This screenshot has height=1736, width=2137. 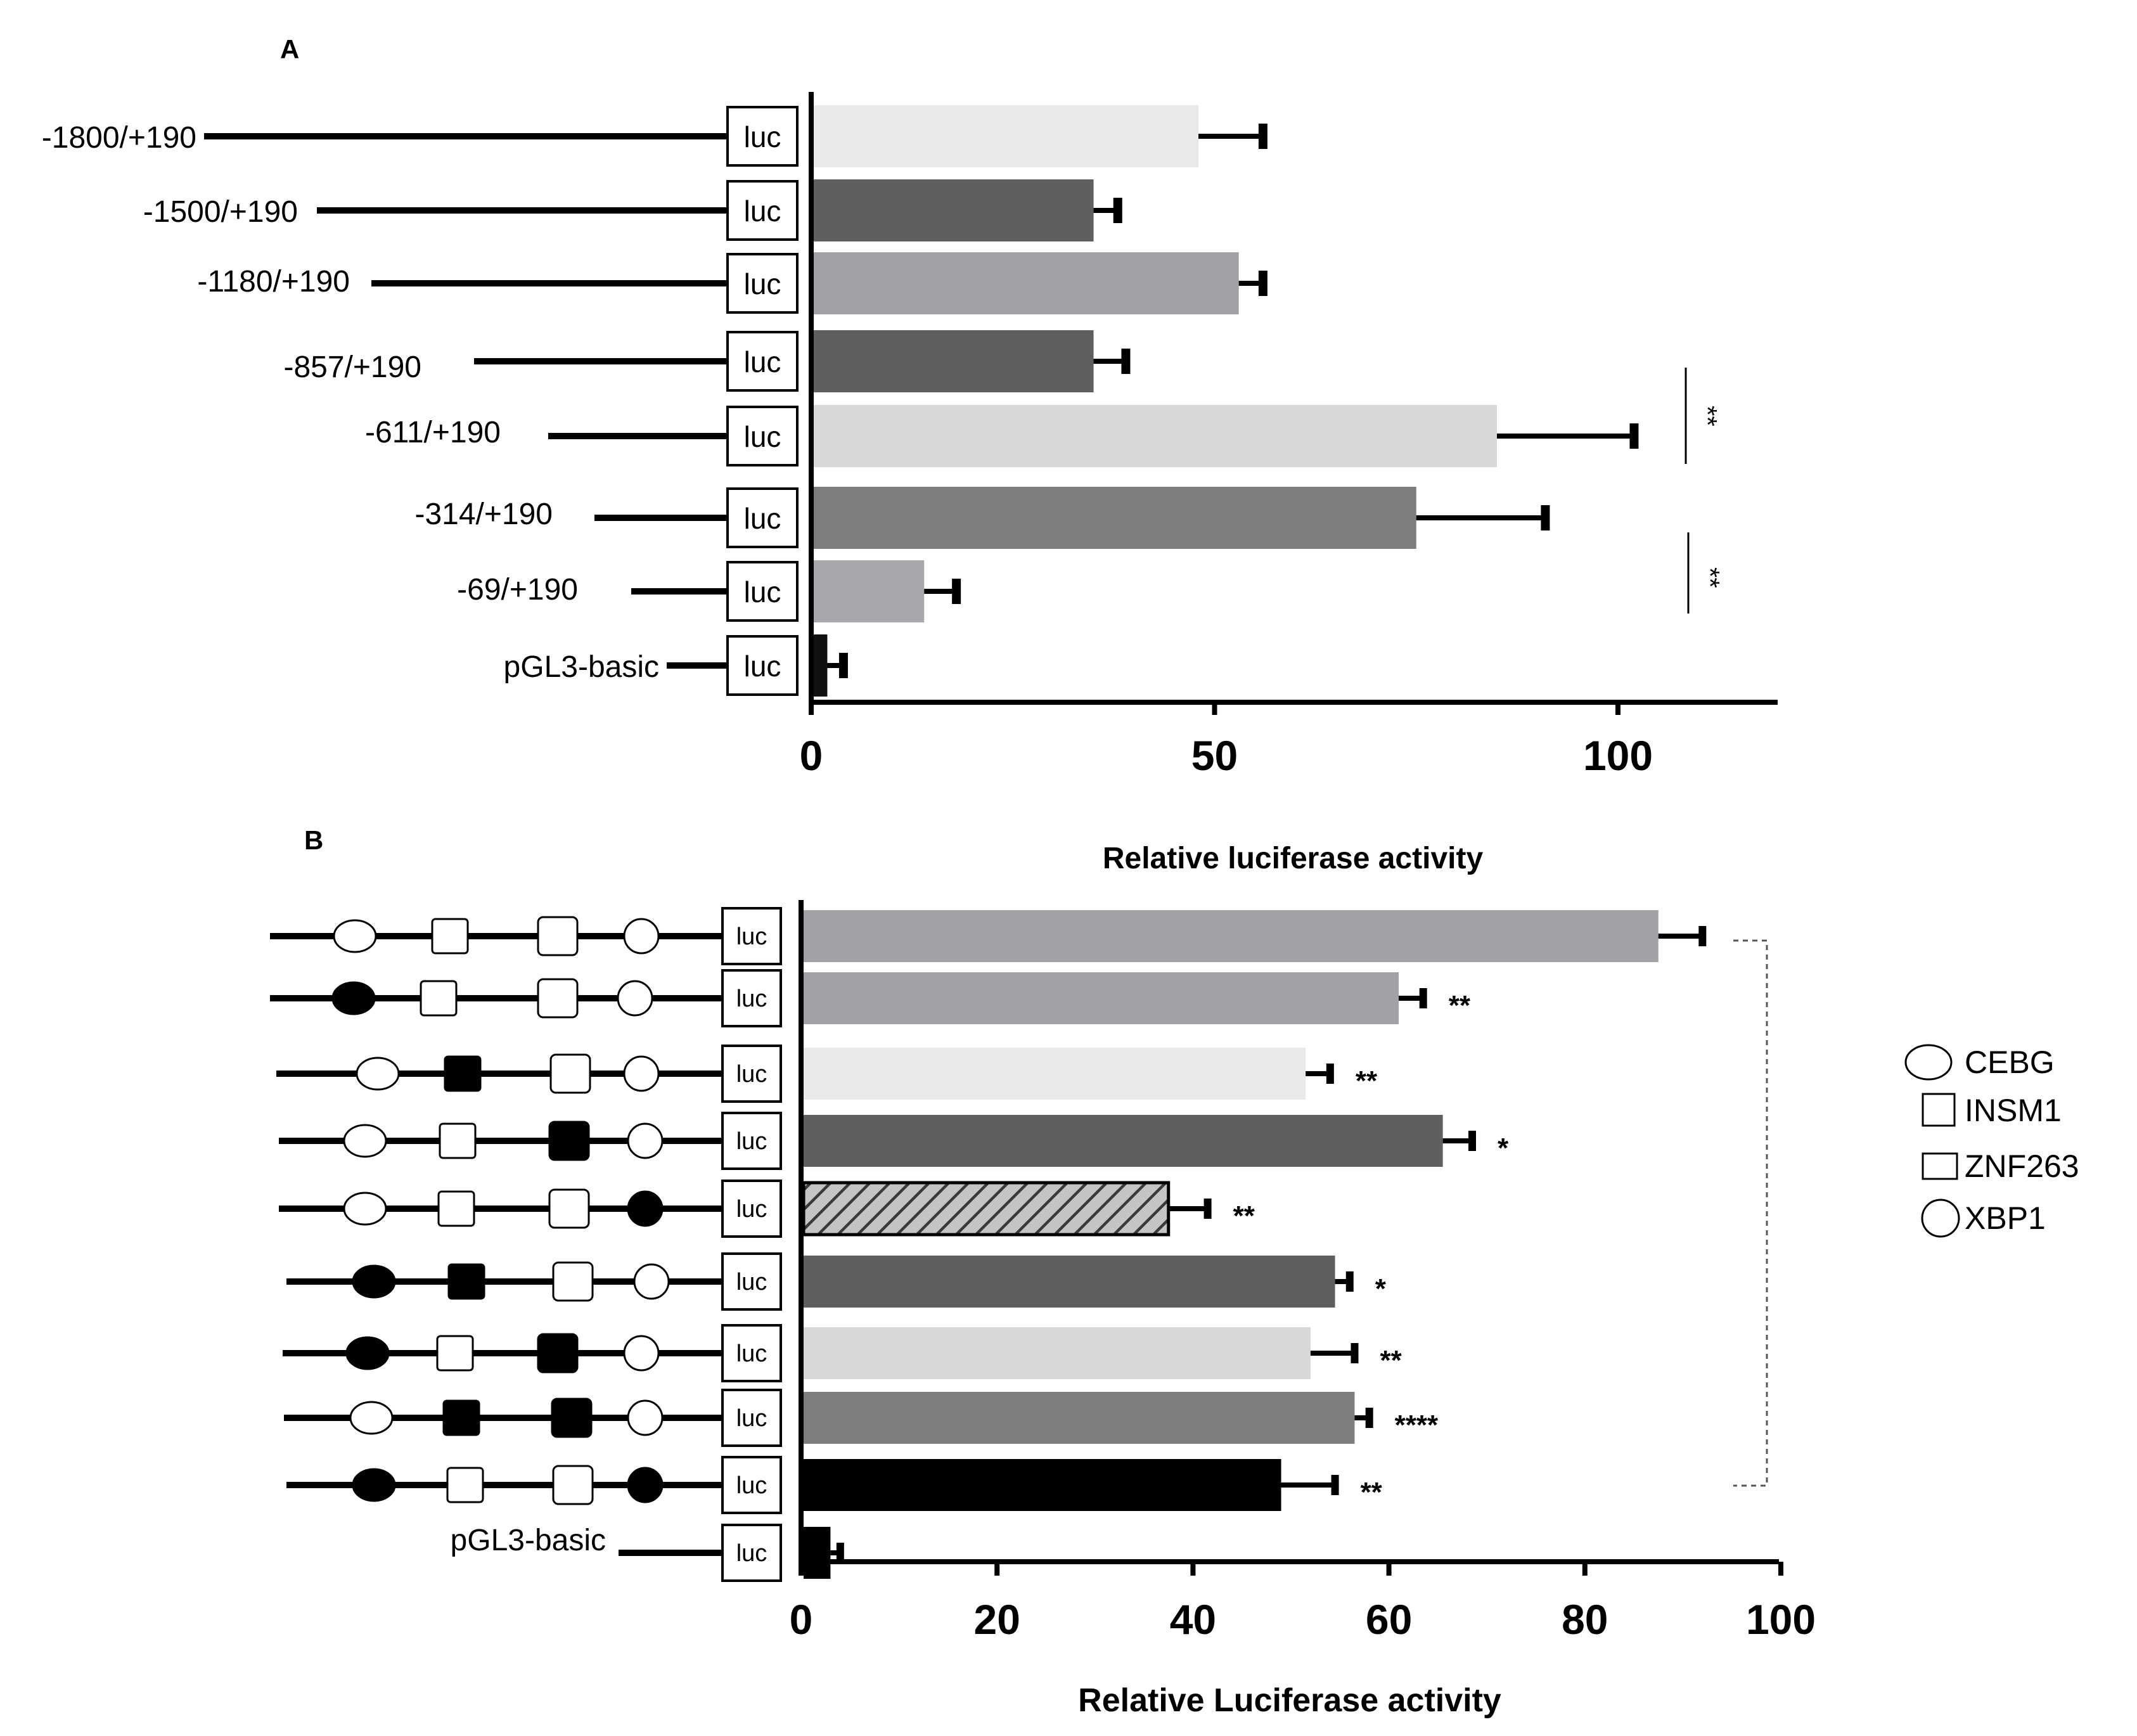 I want to click on panel-a-construct-label: -1500/+190, so click(x=220, y=212).